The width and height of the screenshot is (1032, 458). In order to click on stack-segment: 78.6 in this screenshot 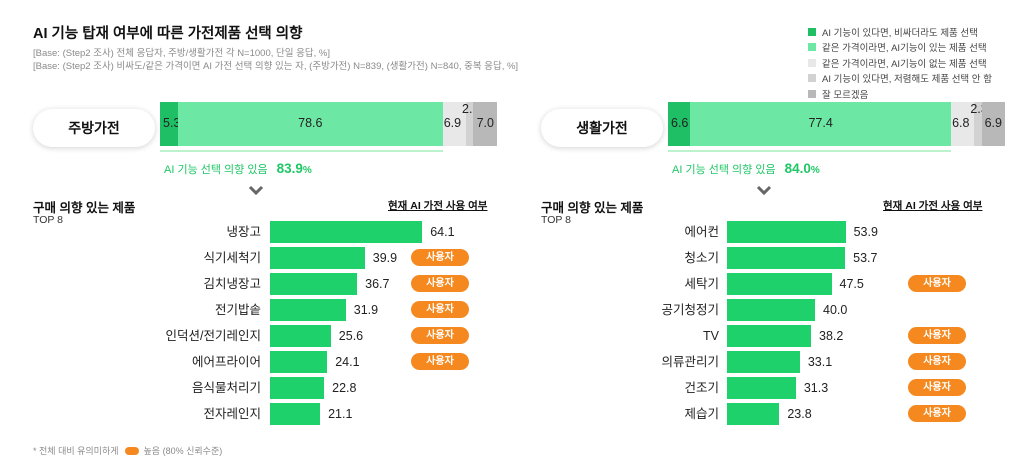, I will do `click(310, 124)`.